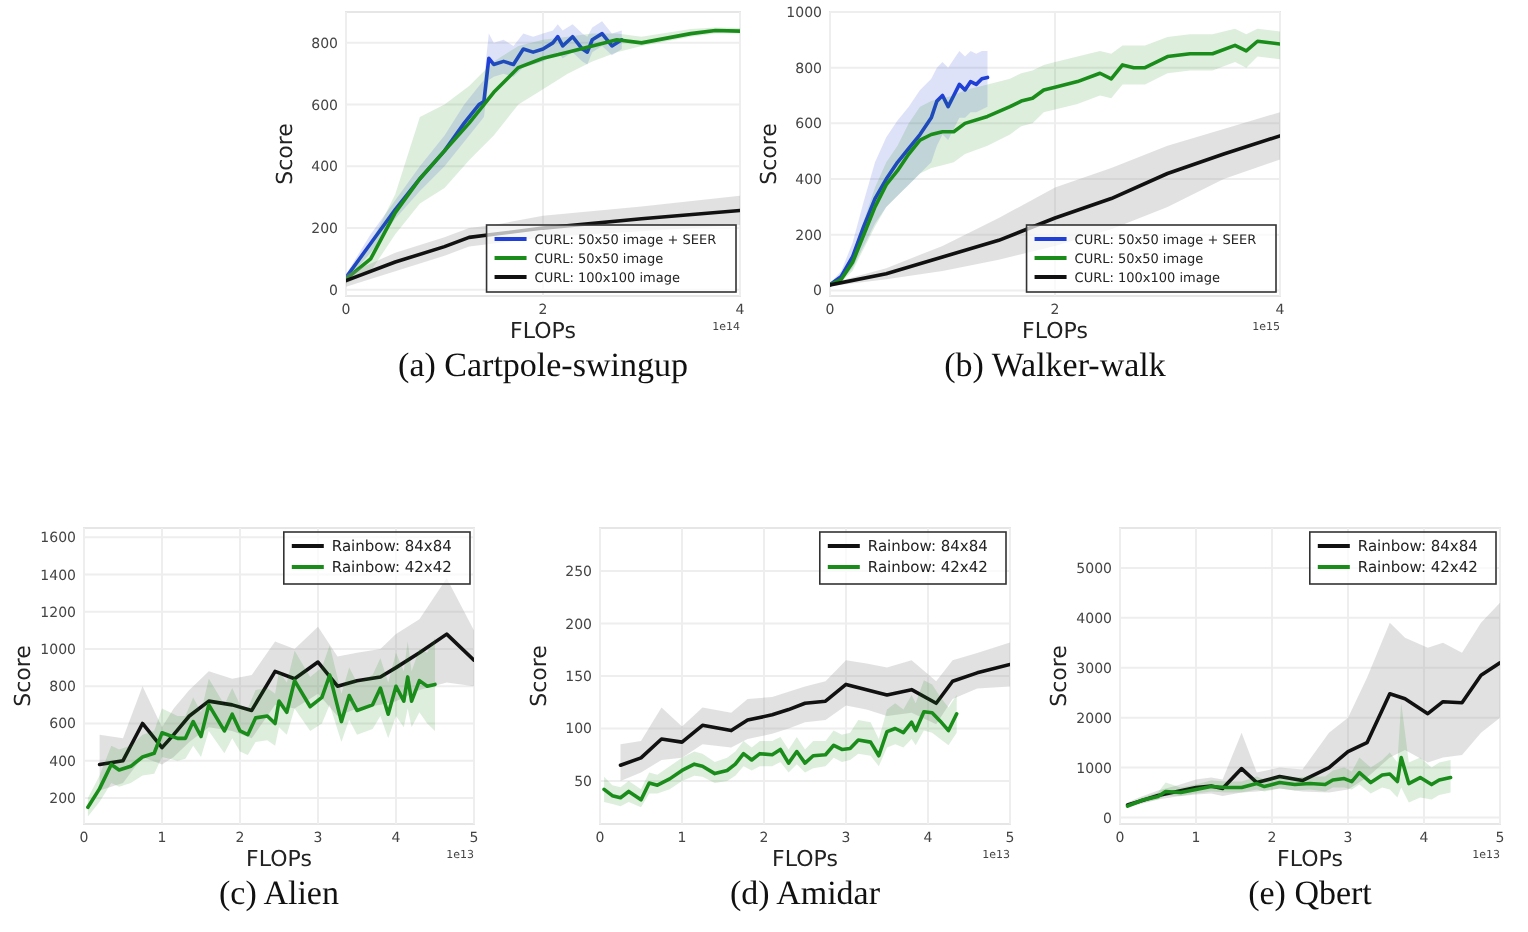  Describe the element at coordinates (805, 893) in the screenshot. I see `text: (d) Amidar` at that location.